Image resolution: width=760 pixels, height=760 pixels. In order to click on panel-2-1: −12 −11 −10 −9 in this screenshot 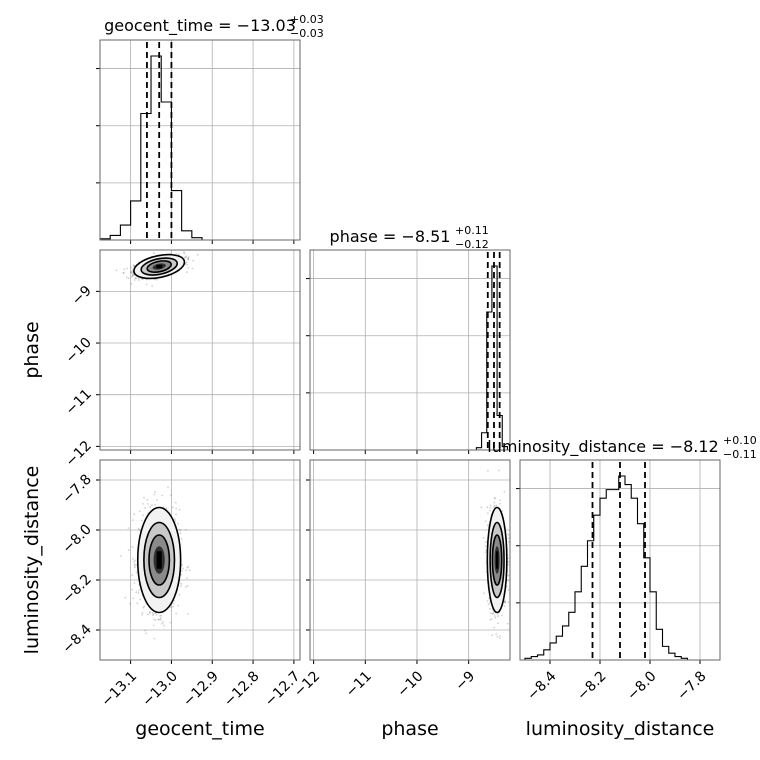, I will do `click(401, 580)`.